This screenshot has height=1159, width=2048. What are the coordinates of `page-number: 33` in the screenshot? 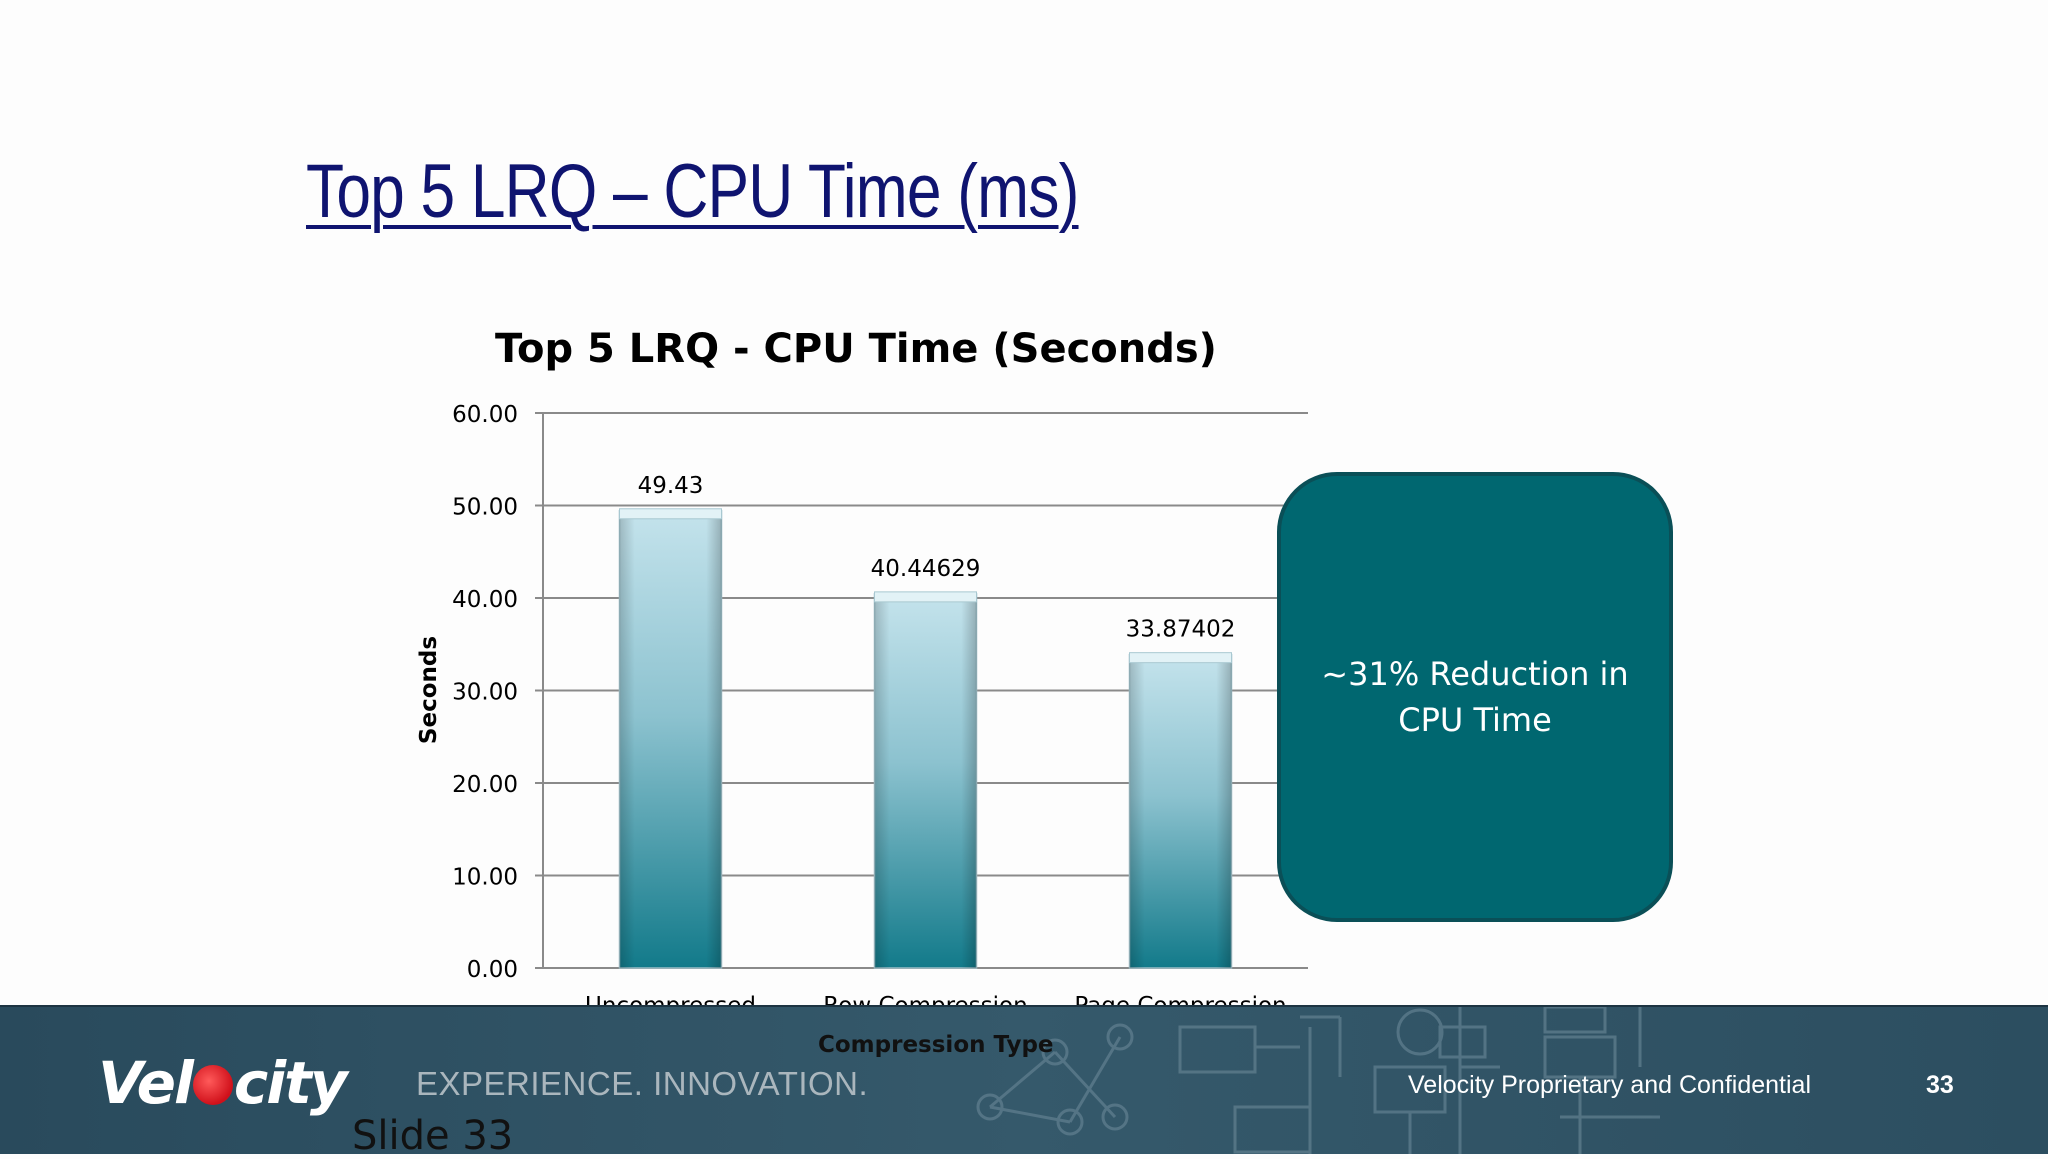 It's located at (1940, 1085).